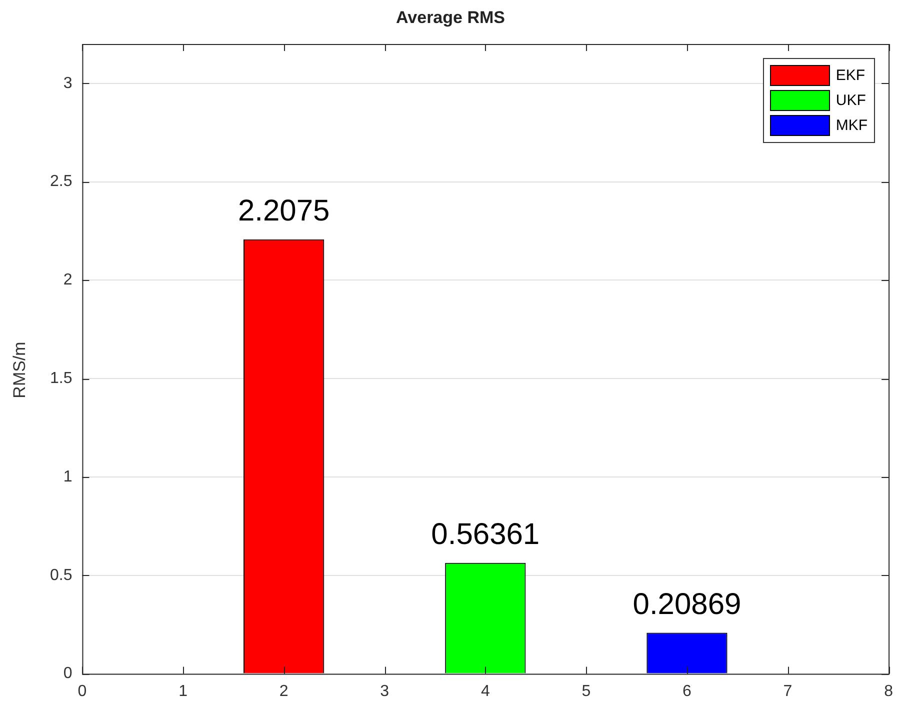 The height and width of the screenshot is (715, 901). What do you see at coordinates (67, 280) in the screenshot?
I see `y-tick-label: 2` at bounding box center [67, 280].